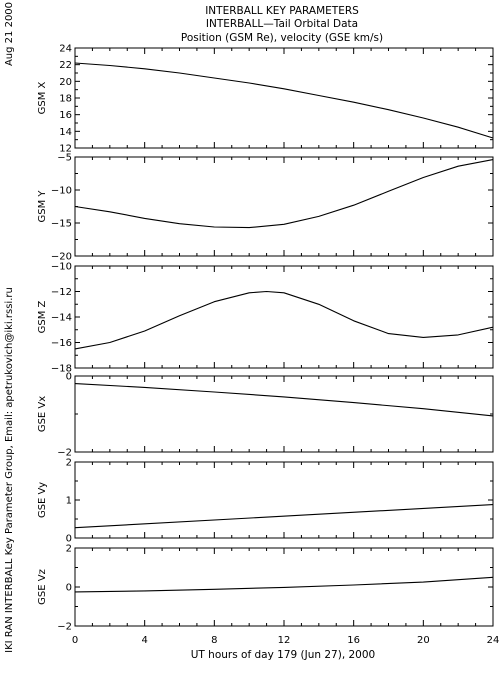 This screenshot has height=684, width=504. I want to click on y-tick-label: −12, so click(61, 292).